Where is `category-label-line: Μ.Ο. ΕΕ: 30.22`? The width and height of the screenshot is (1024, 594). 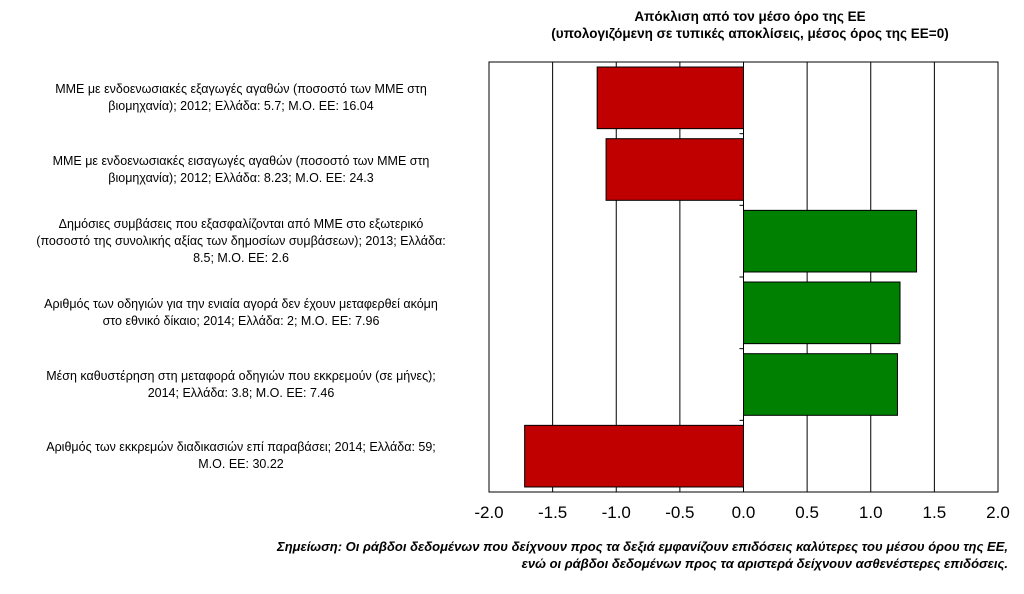 category-label-line: Μ.Ο. ΕΕ: 30.22 is located at coordinates (241, 464).